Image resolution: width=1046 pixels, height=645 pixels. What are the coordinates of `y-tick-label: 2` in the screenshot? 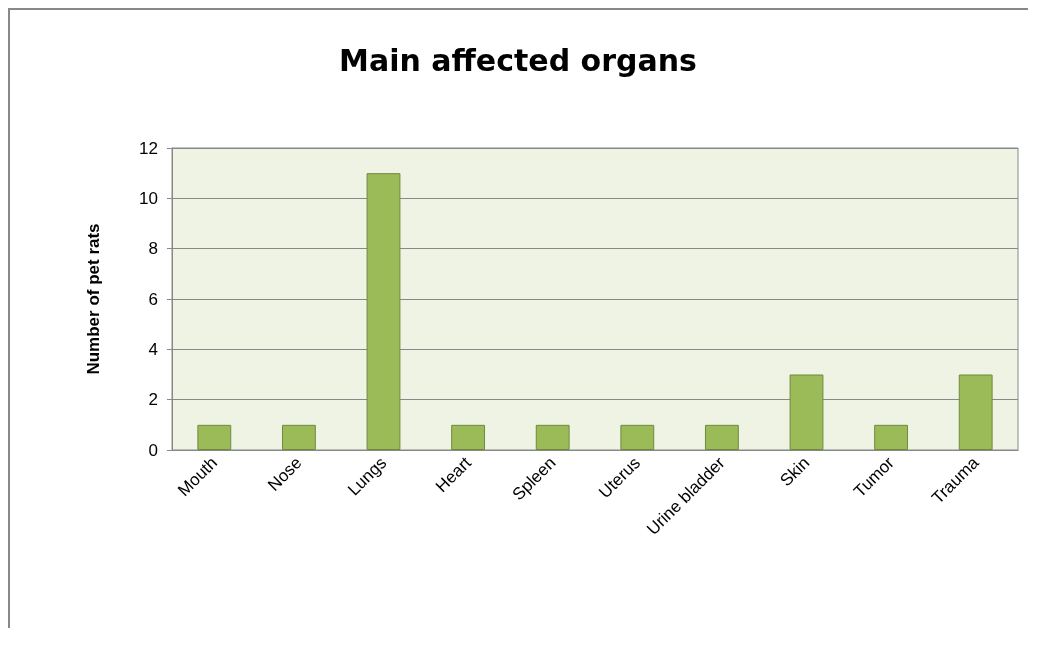 It's located at (153, 400).